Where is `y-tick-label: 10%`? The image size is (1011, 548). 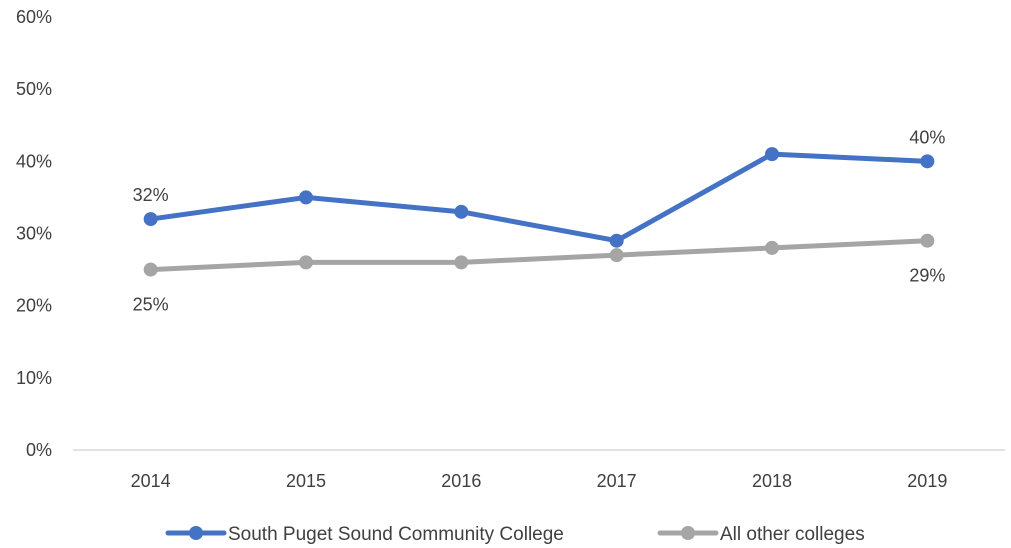 y-tick-label: 10% is located at coordinates (34, 378).